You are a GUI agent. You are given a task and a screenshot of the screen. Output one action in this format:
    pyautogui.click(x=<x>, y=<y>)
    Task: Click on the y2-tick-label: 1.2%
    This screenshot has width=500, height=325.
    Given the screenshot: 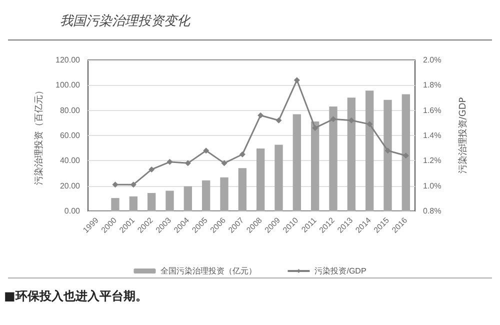 What is the action you would take?
    pyautogui.click(x=432, y=161)
    